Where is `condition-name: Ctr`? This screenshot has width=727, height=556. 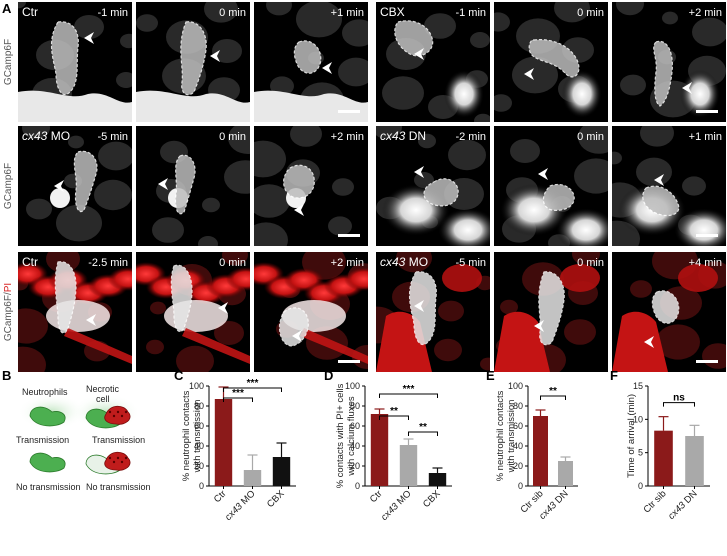 condition-name: Ctr is located at coordinates (30, 262).